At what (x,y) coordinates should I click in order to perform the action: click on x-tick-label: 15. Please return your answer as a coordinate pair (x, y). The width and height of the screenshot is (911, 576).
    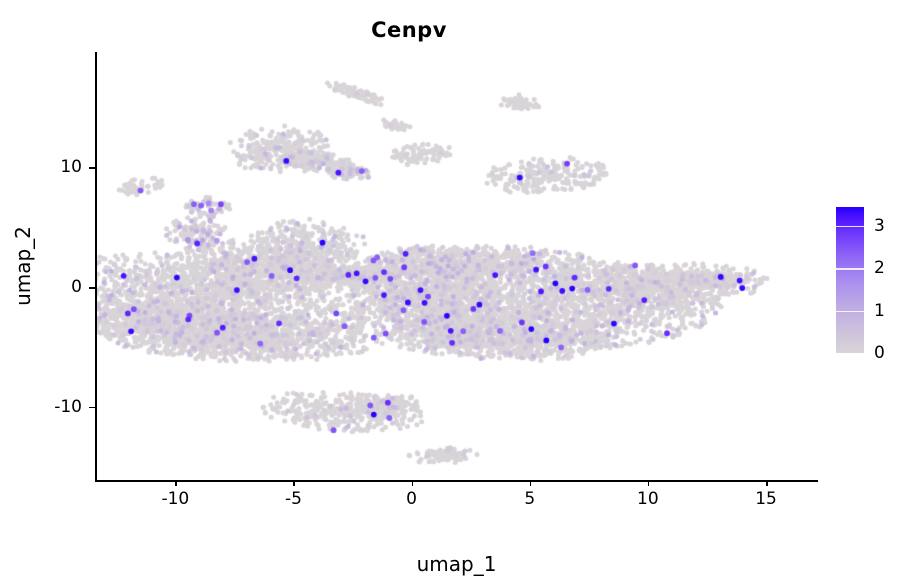
    Looking at the image, I should click on (766, 499).